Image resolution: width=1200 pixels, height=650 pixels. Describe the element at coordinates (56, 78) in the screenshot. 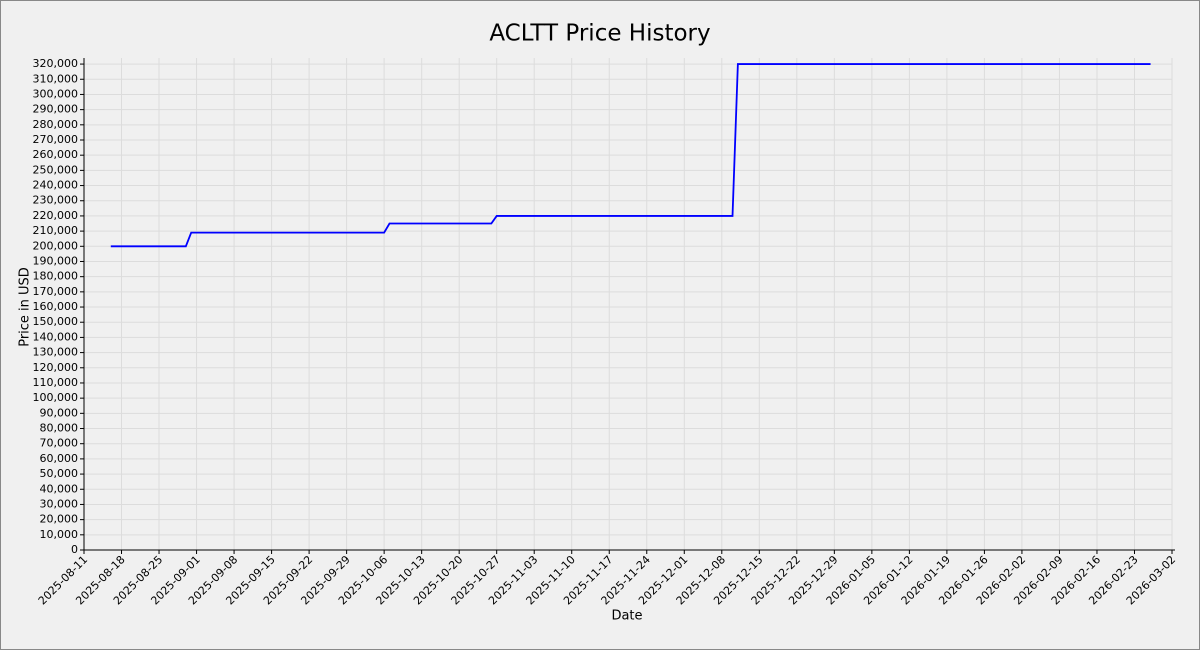

I see `y-tick-label: 310,000` at that location.